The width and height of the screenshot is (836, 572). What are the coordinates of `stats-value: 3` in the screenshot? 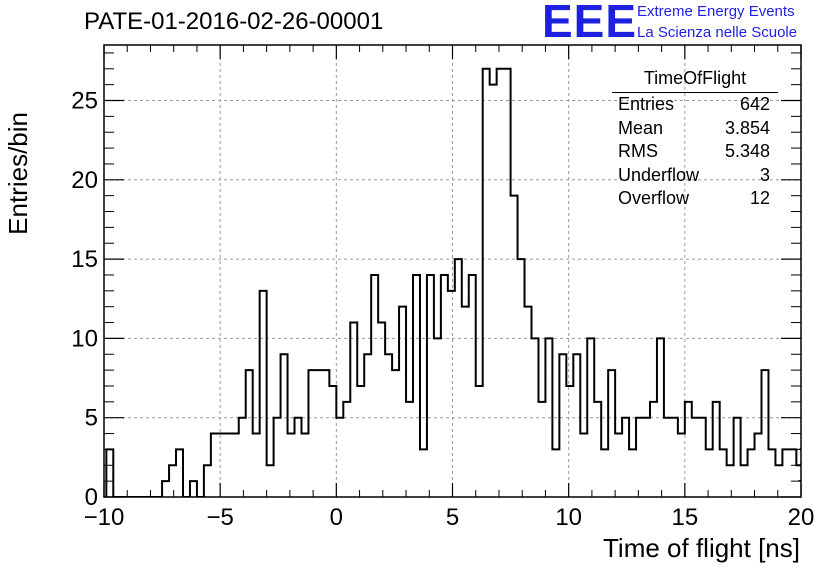 It's located at (764, 174).